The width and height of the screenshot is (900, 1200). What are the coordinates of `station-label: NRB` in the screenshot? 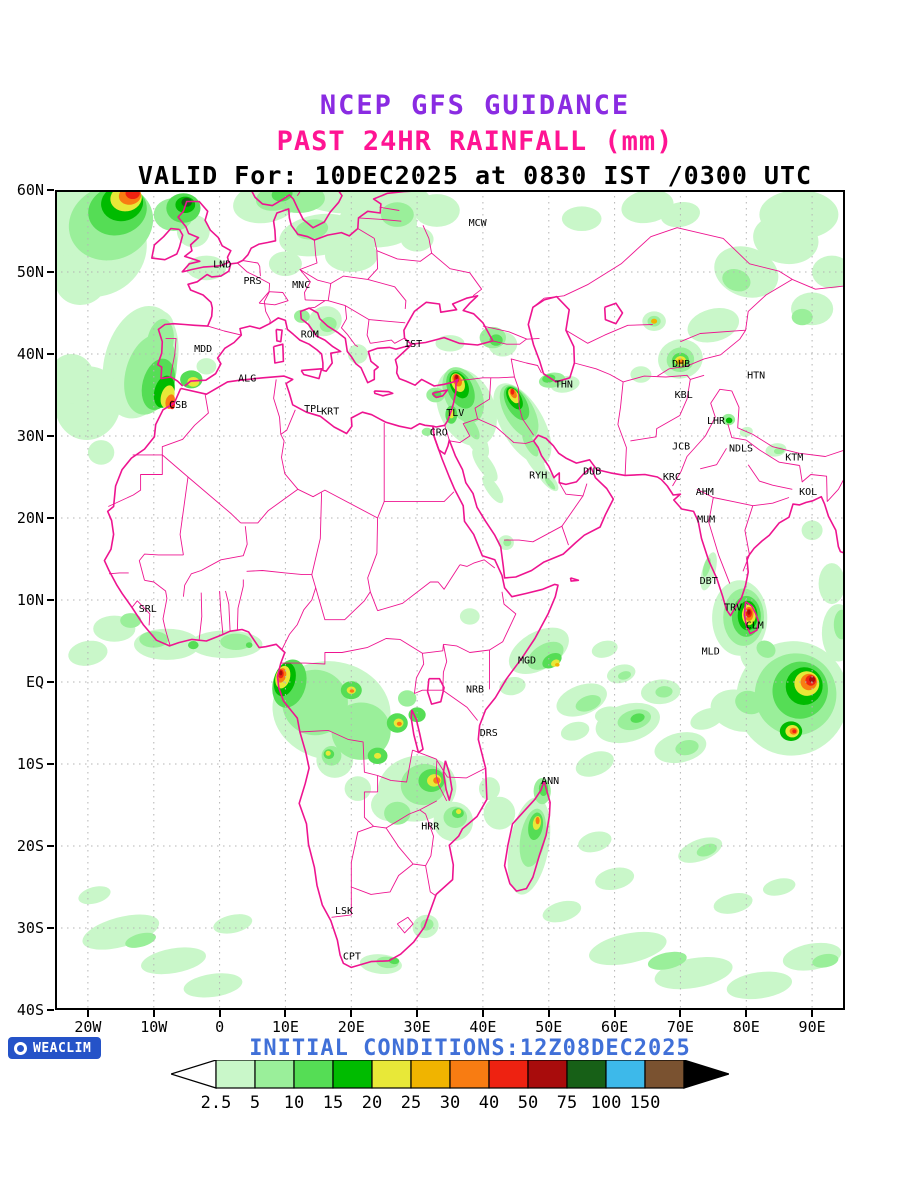 It's located at (475, 689).